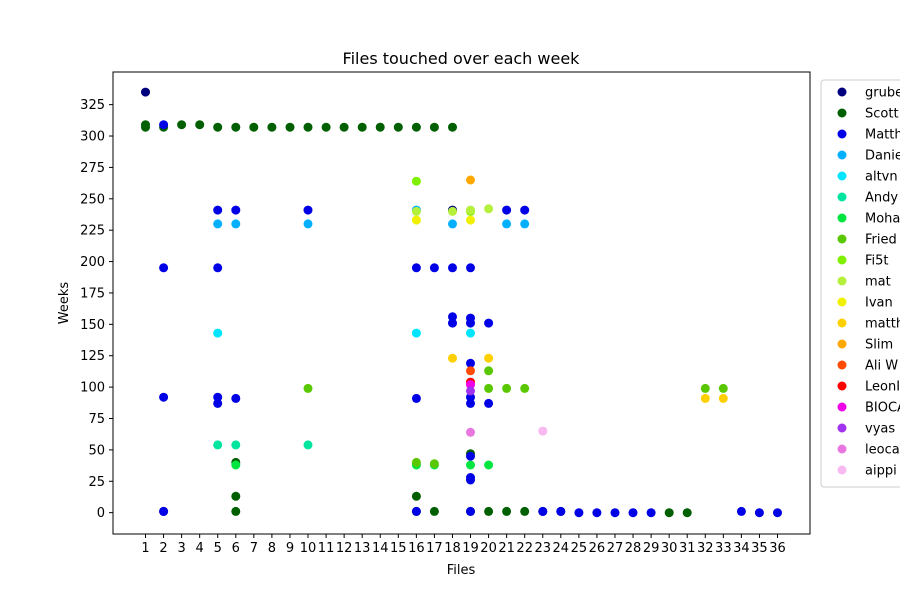  Describe the element at coordinates (542, 548) in the screenshot. I see `x-tick-label: 23` at that location.